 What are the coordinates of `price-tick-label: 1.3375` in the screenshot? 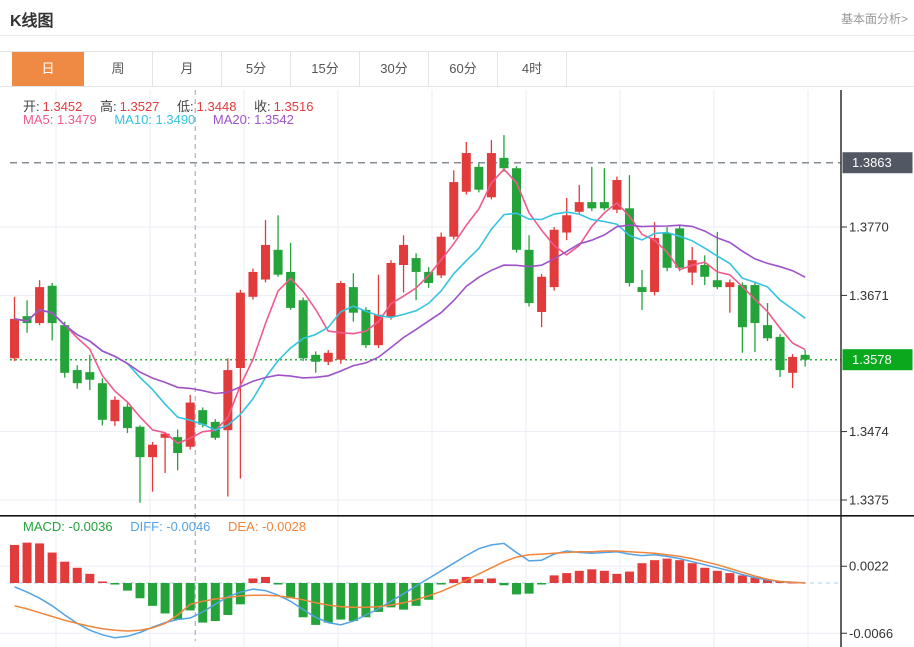 It's located at (869, 499).